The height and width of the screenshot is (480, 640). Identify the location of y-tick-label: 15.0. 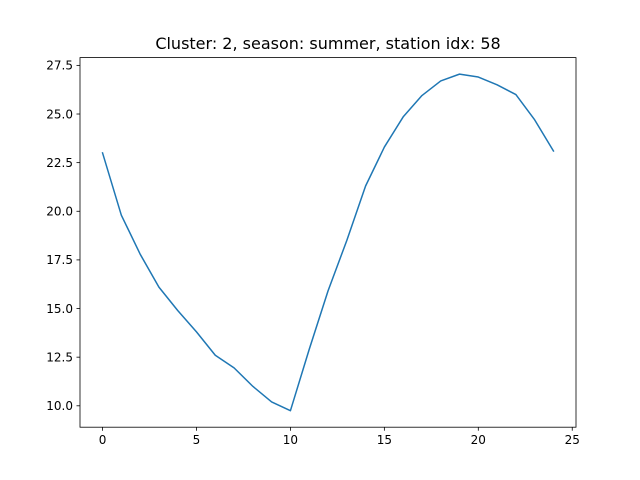
(59, 309).